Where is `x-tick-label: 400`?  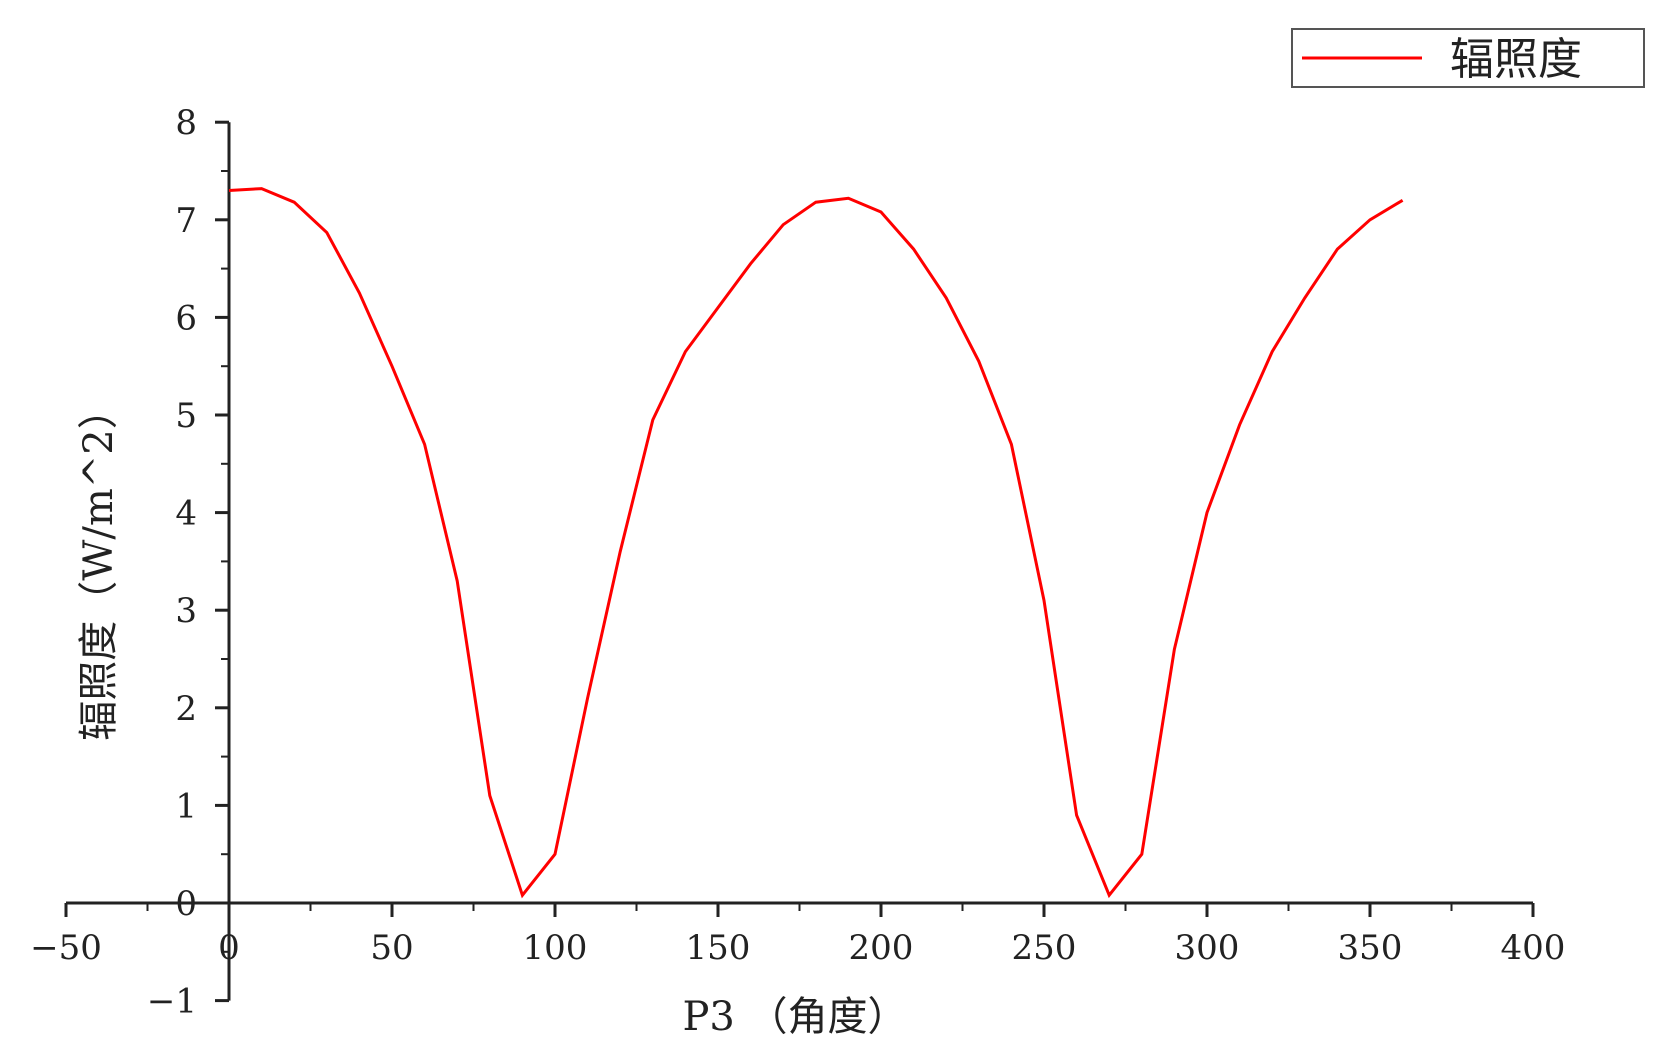 x-tick-label: 400 is located at coordinates (1533, 948).